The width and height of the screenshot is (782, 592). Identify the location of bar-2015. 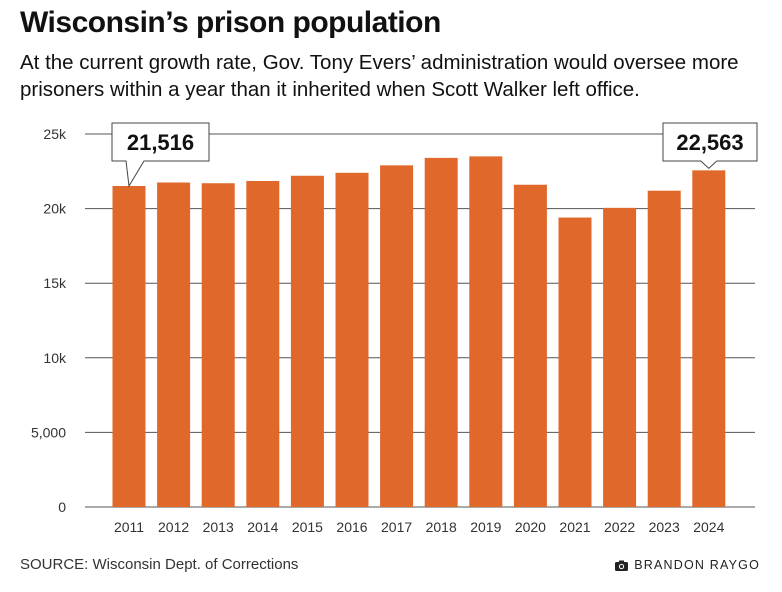
(307, 341).